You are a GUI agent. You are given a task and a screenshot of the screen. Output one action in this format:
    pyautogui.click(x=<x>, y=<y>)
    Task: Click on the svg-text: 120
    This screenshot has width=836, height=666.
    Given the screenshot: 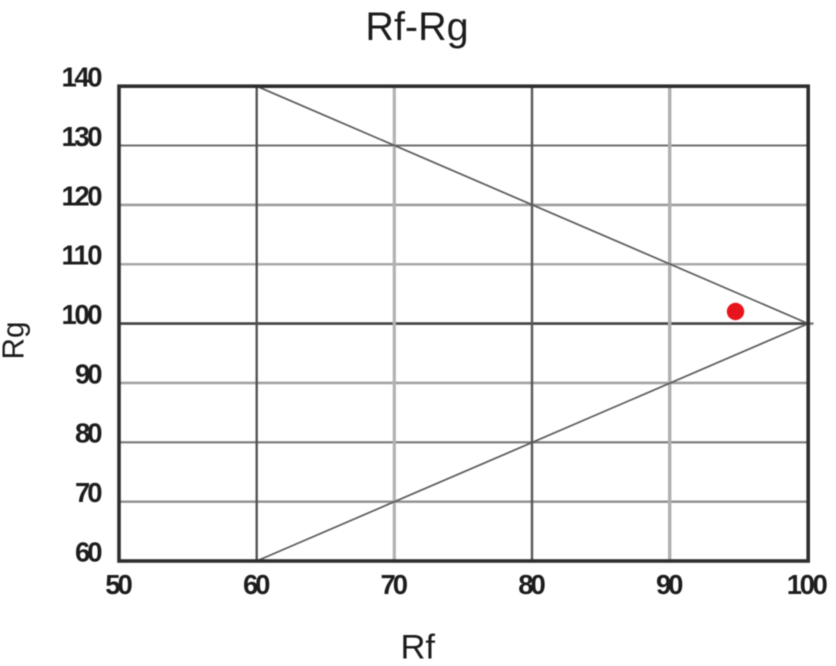 What is the action you would take?
    pyautogui.click(x=82, y=195)
    